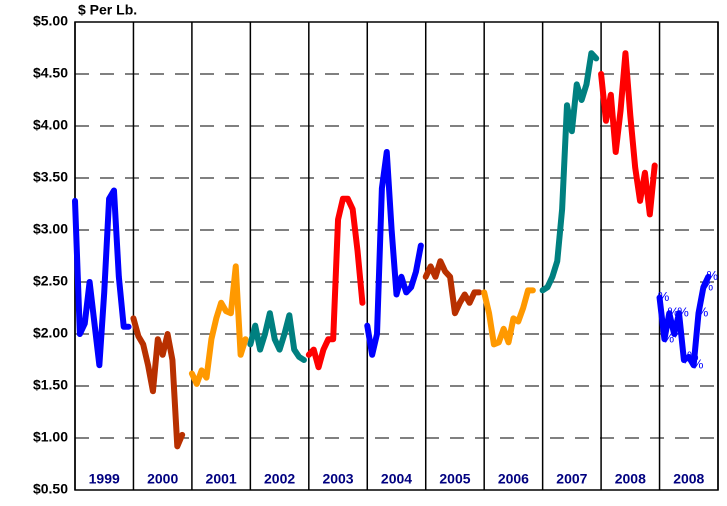 The width and height of the screenshot is (727, 506). What do you see at coordinates (50, 73) in the screenshot?
I see `y-tick-label: $4.50` at bounding box center [50, 73].